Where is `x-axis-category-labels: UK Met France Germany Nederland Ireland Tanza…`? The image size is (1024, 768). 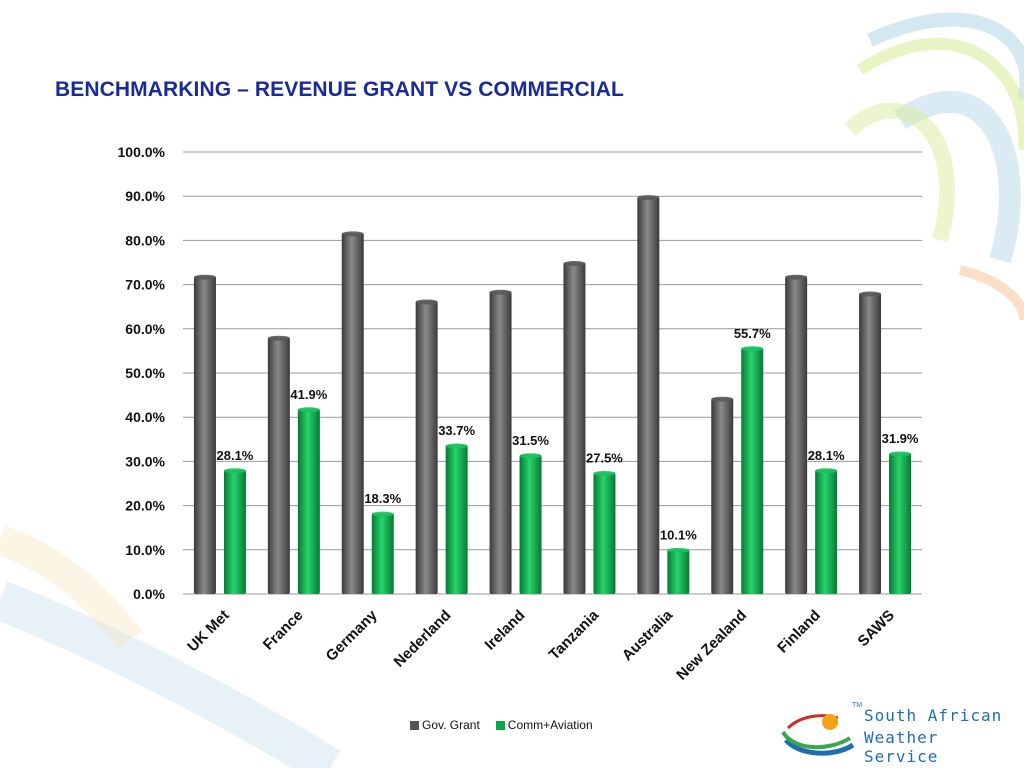
x-axis-category-labels: UK Met France Germany Nederland Ireland Tanza… is located at coordinates (541, 644).